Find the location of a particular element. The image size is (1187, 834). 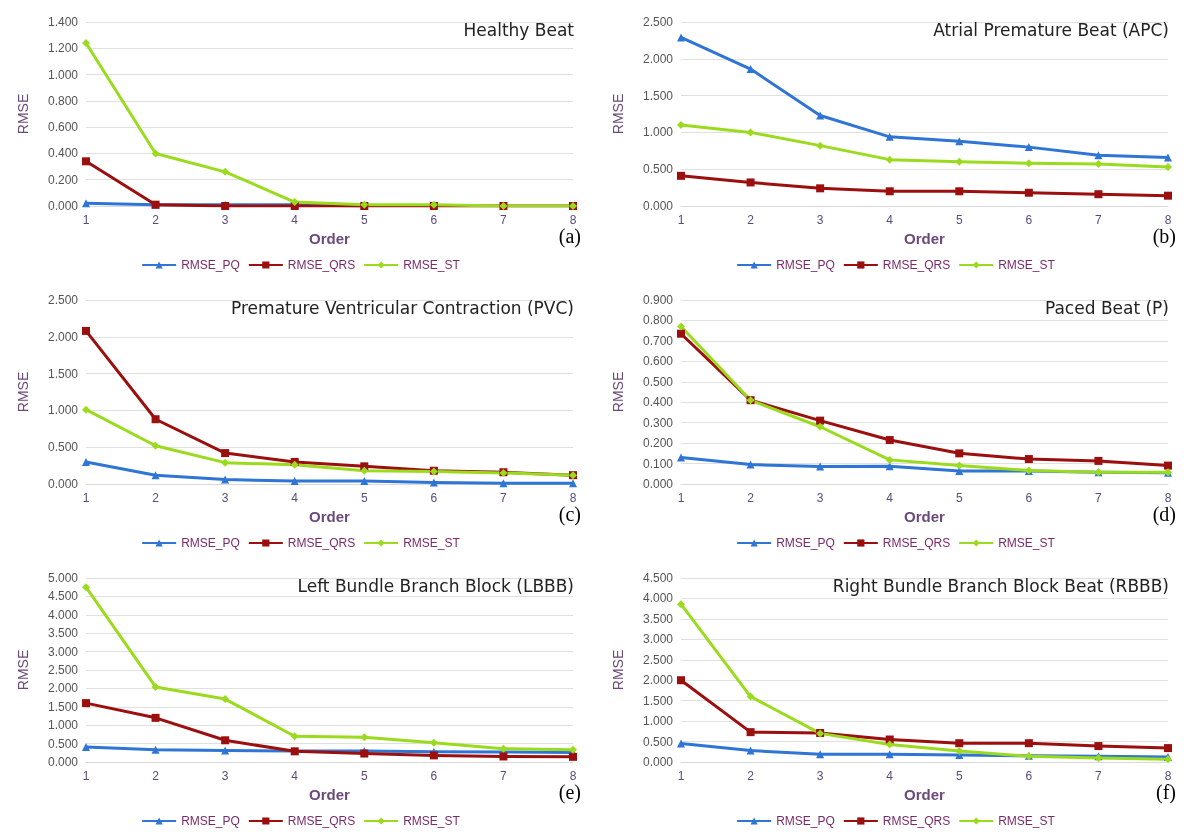

y-tick-label: 0.400 is located at coordinates (658, 402).